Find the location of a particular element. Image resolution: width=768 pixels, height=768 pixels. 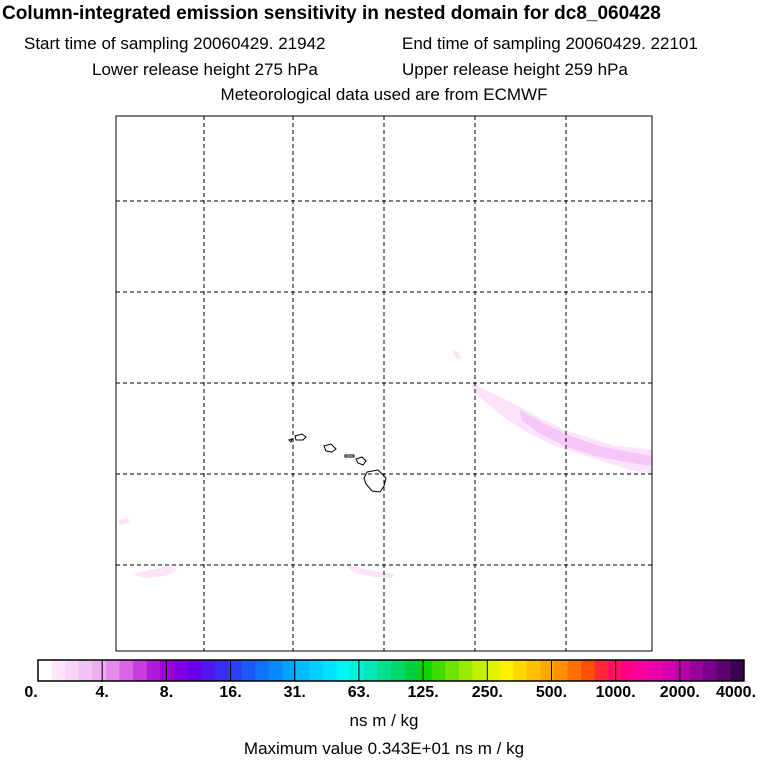

island-kauai is located at coordinates (300, 437).